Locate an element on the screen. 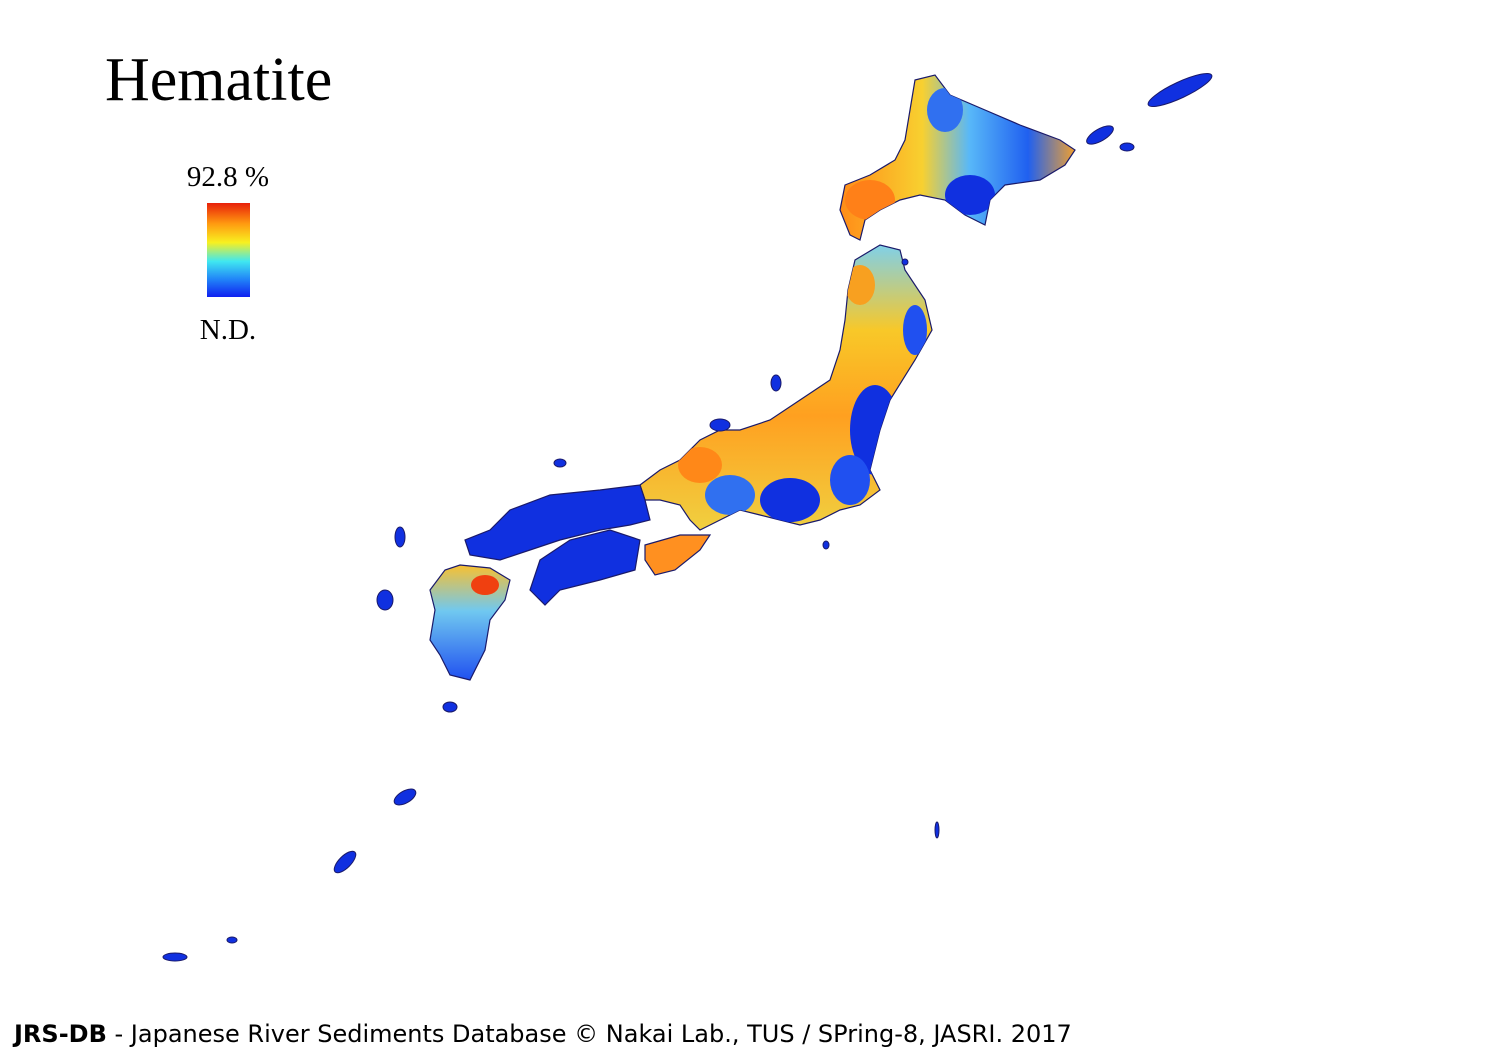 This screenshot has height=1063, width=1500. footer-brand: JRS-DB is located at coordinates (59, 1034).